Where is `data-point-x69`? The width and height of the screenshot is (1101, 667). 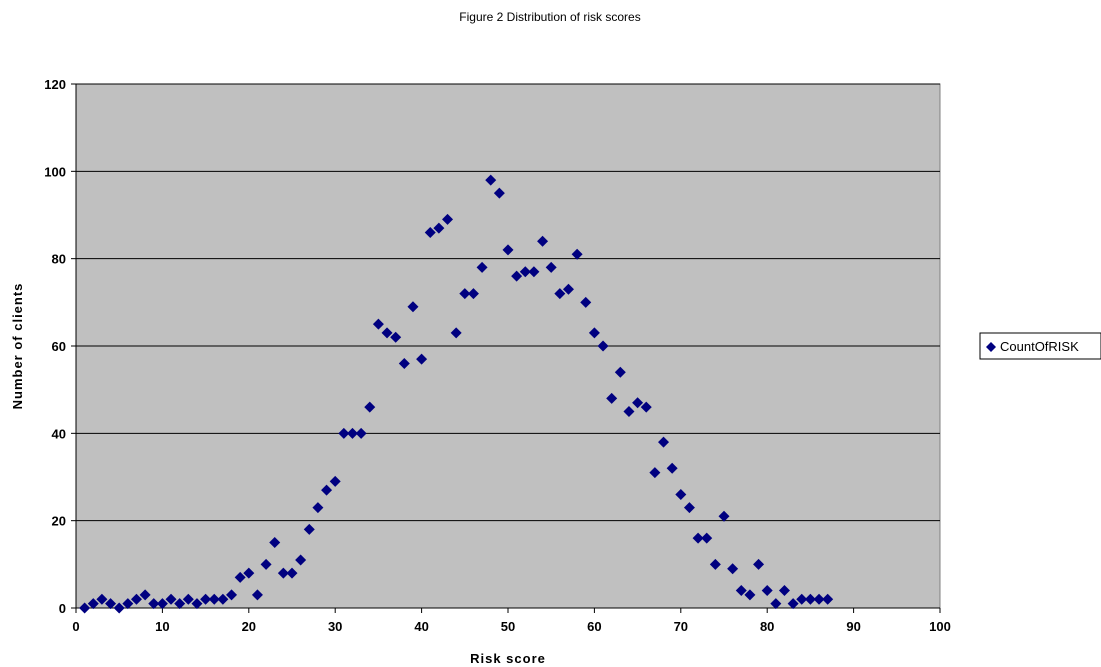 data-point-x69 is located at coordinates (672, 468).